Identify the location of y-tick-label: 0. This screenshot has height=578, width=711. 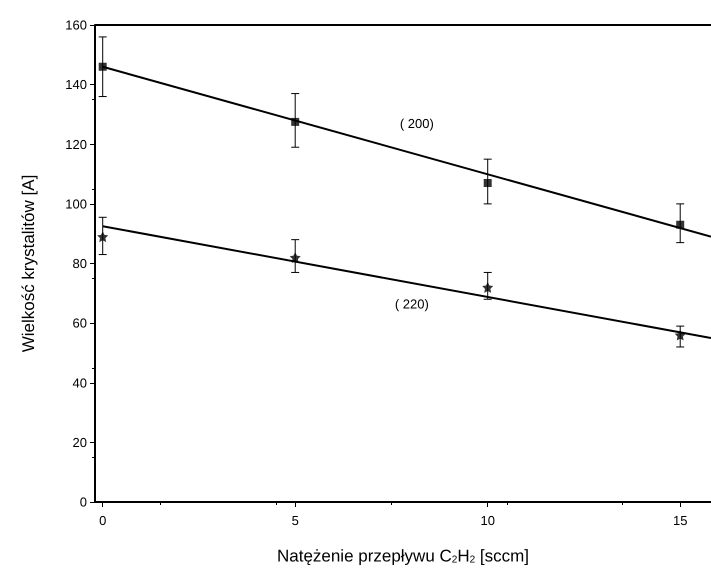
(83, 502).